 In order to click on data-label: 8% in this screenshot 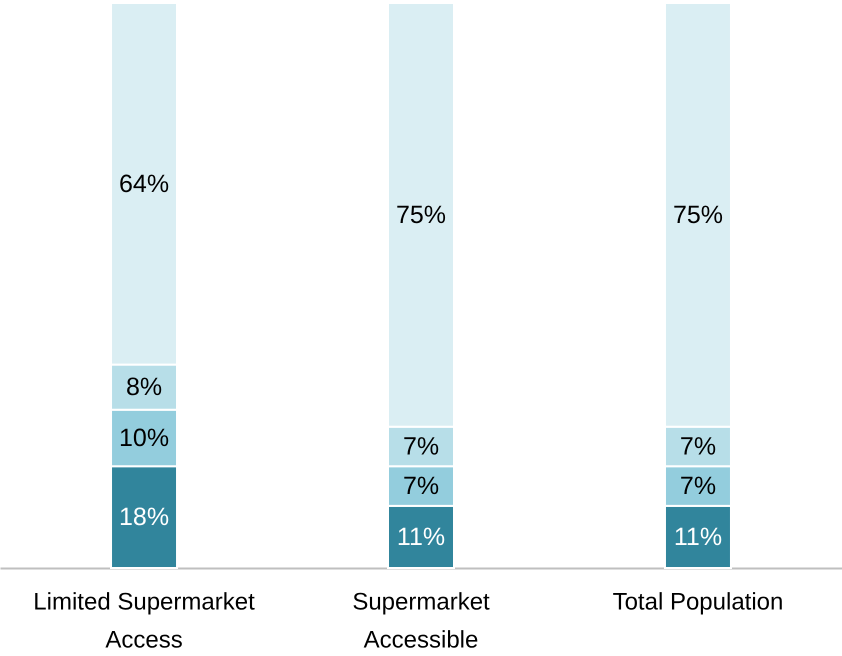, I will do `click(144, 387)`.